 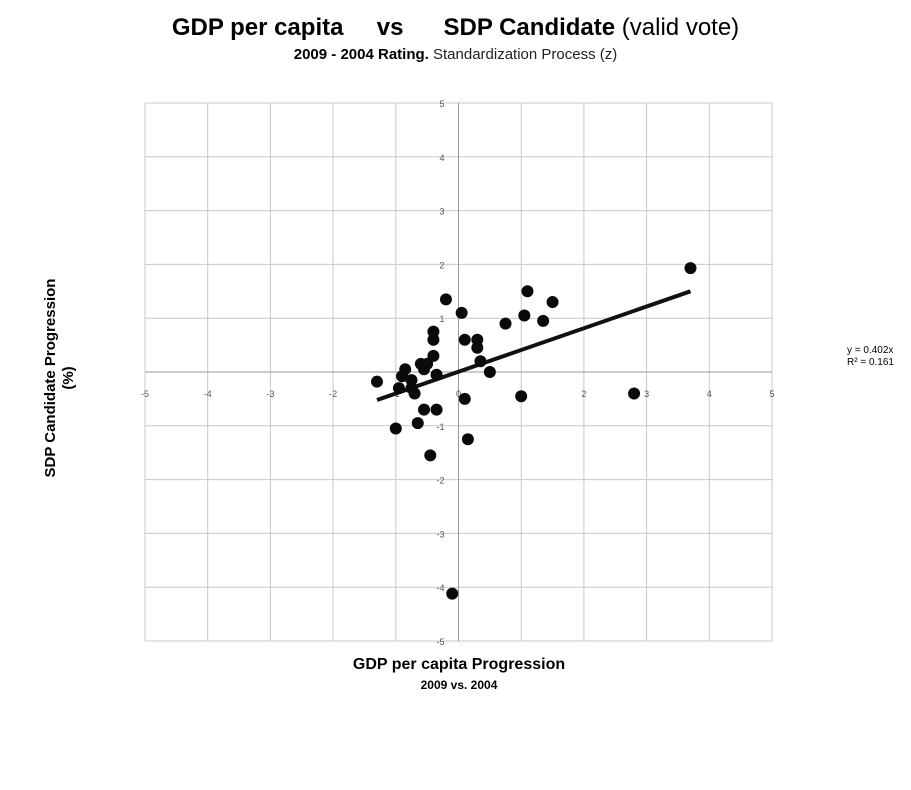 I want to click on y-tick-label: 3, so click(x=441, y=212).